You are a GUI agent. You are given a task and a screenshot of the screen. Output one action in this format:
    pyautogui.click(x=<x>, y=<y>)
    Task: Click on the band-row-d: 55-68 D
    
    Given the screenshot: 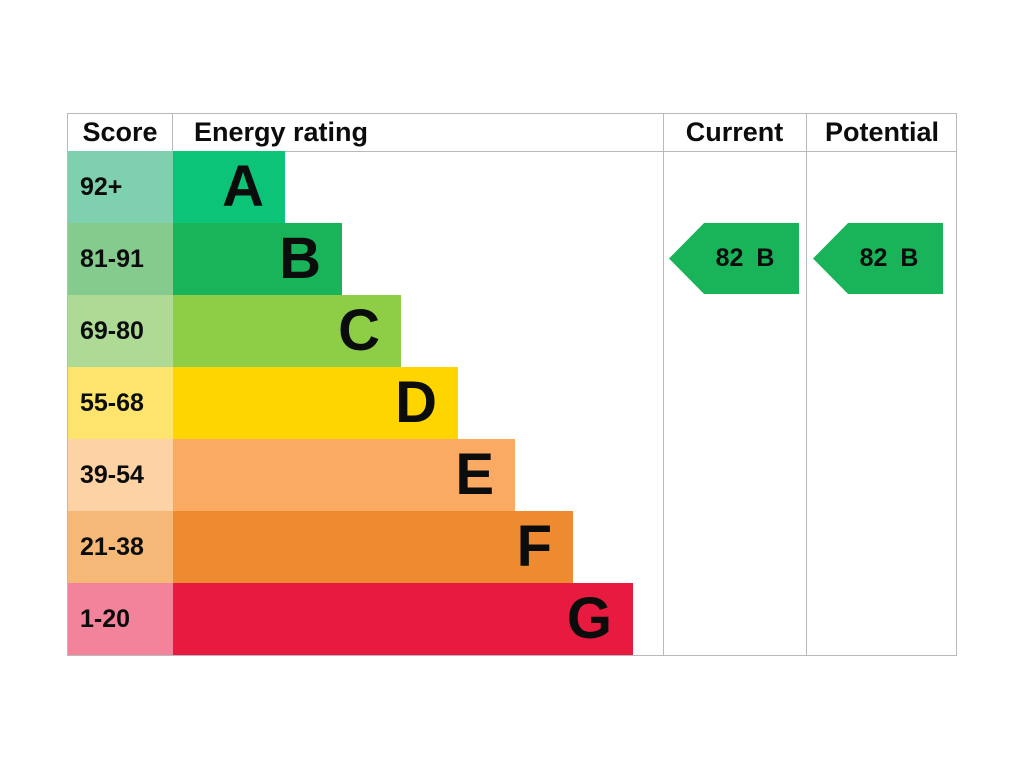 What is the action you would take?
    pyautogui.click(x=350, y=403)
    